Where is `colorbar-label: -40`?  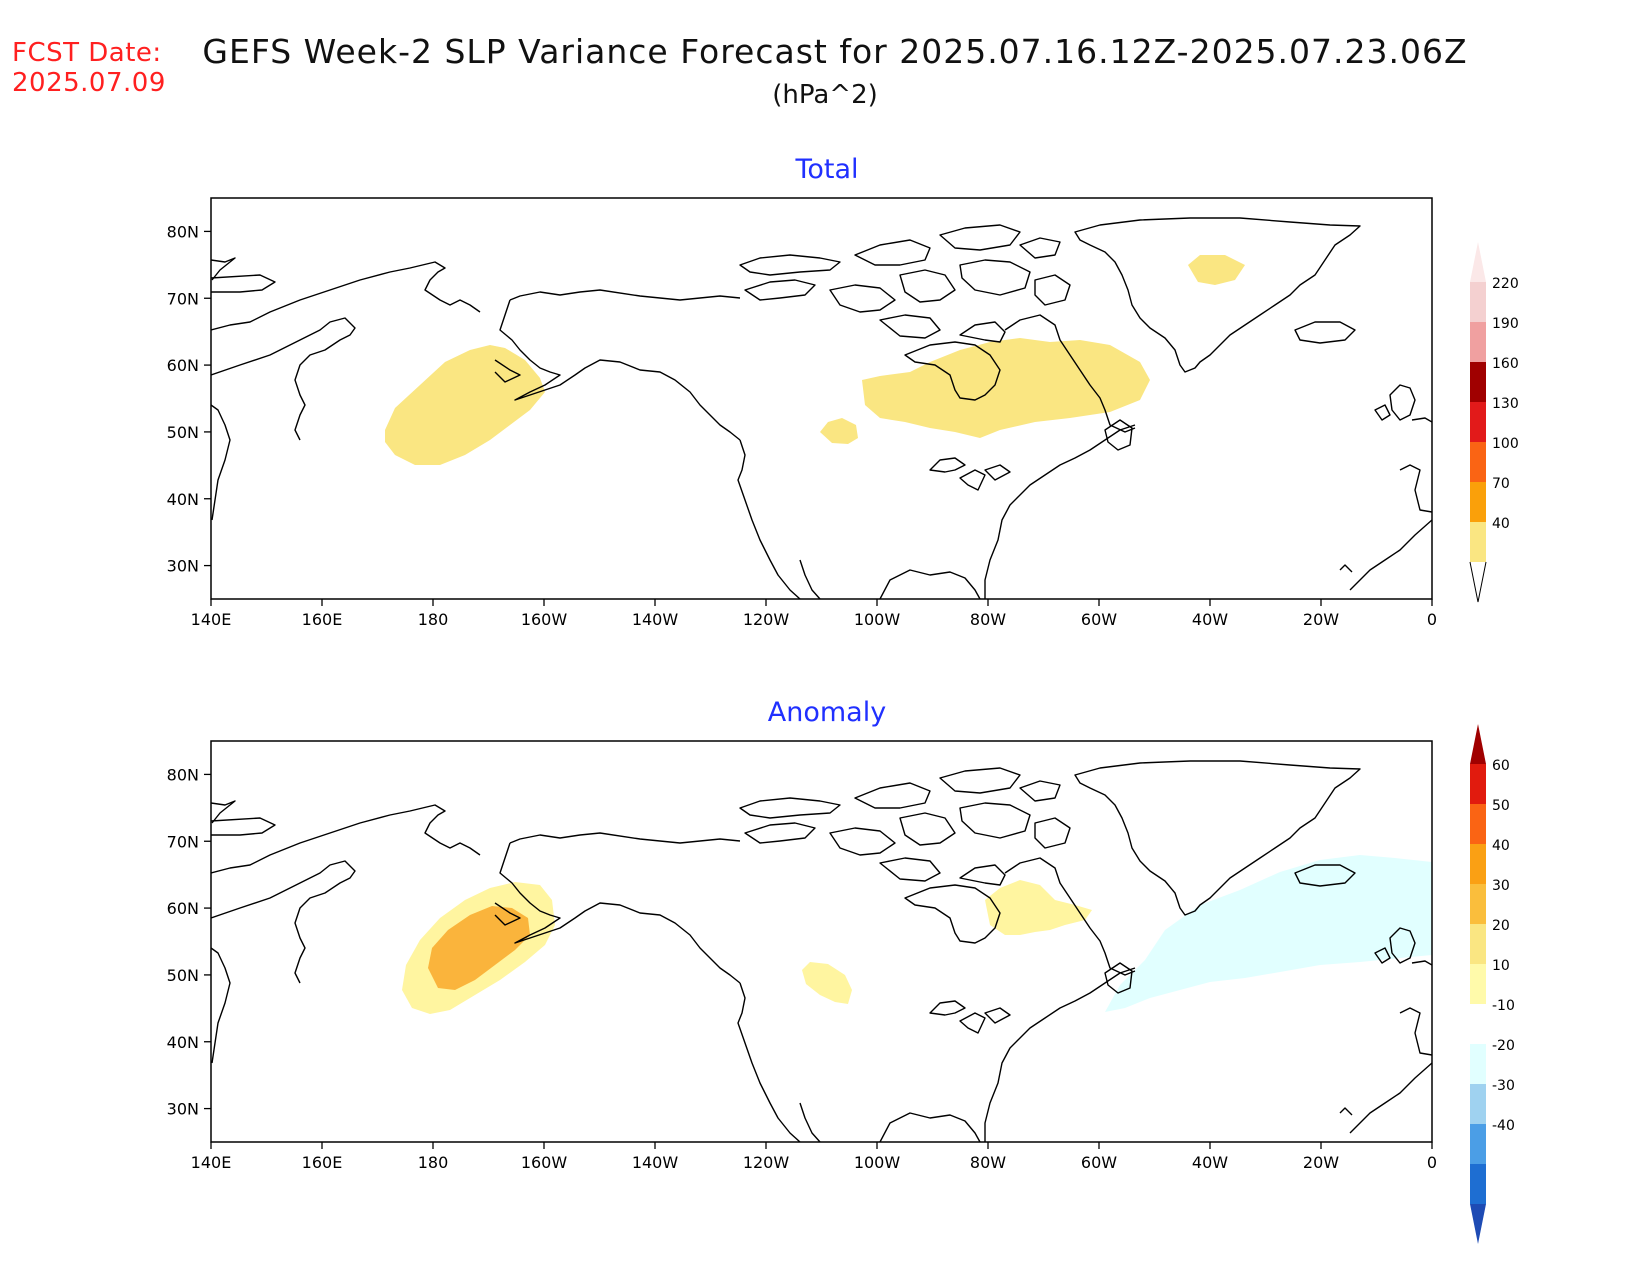 colorbar-label: -40 is located at coordinates (1503, 1126).